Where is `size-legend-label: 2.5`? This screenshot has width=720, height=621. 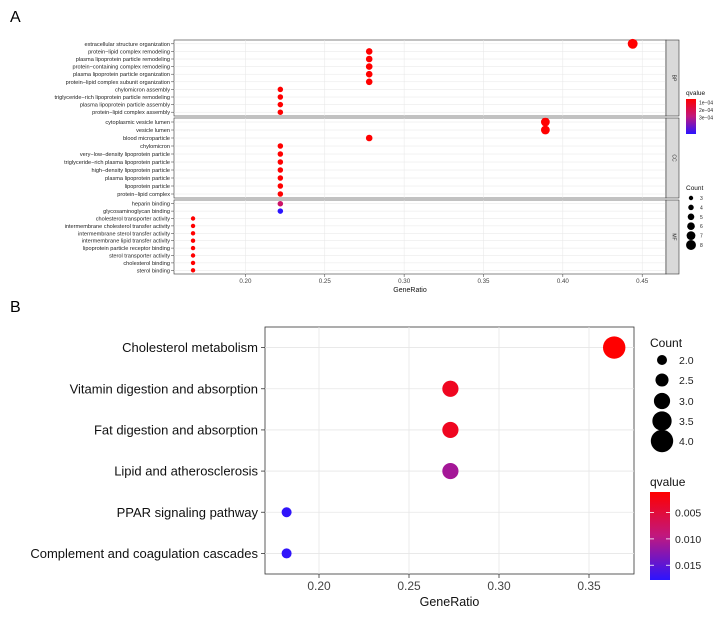 size-legend-label: 2.5 is located at coordinates (686, 381).